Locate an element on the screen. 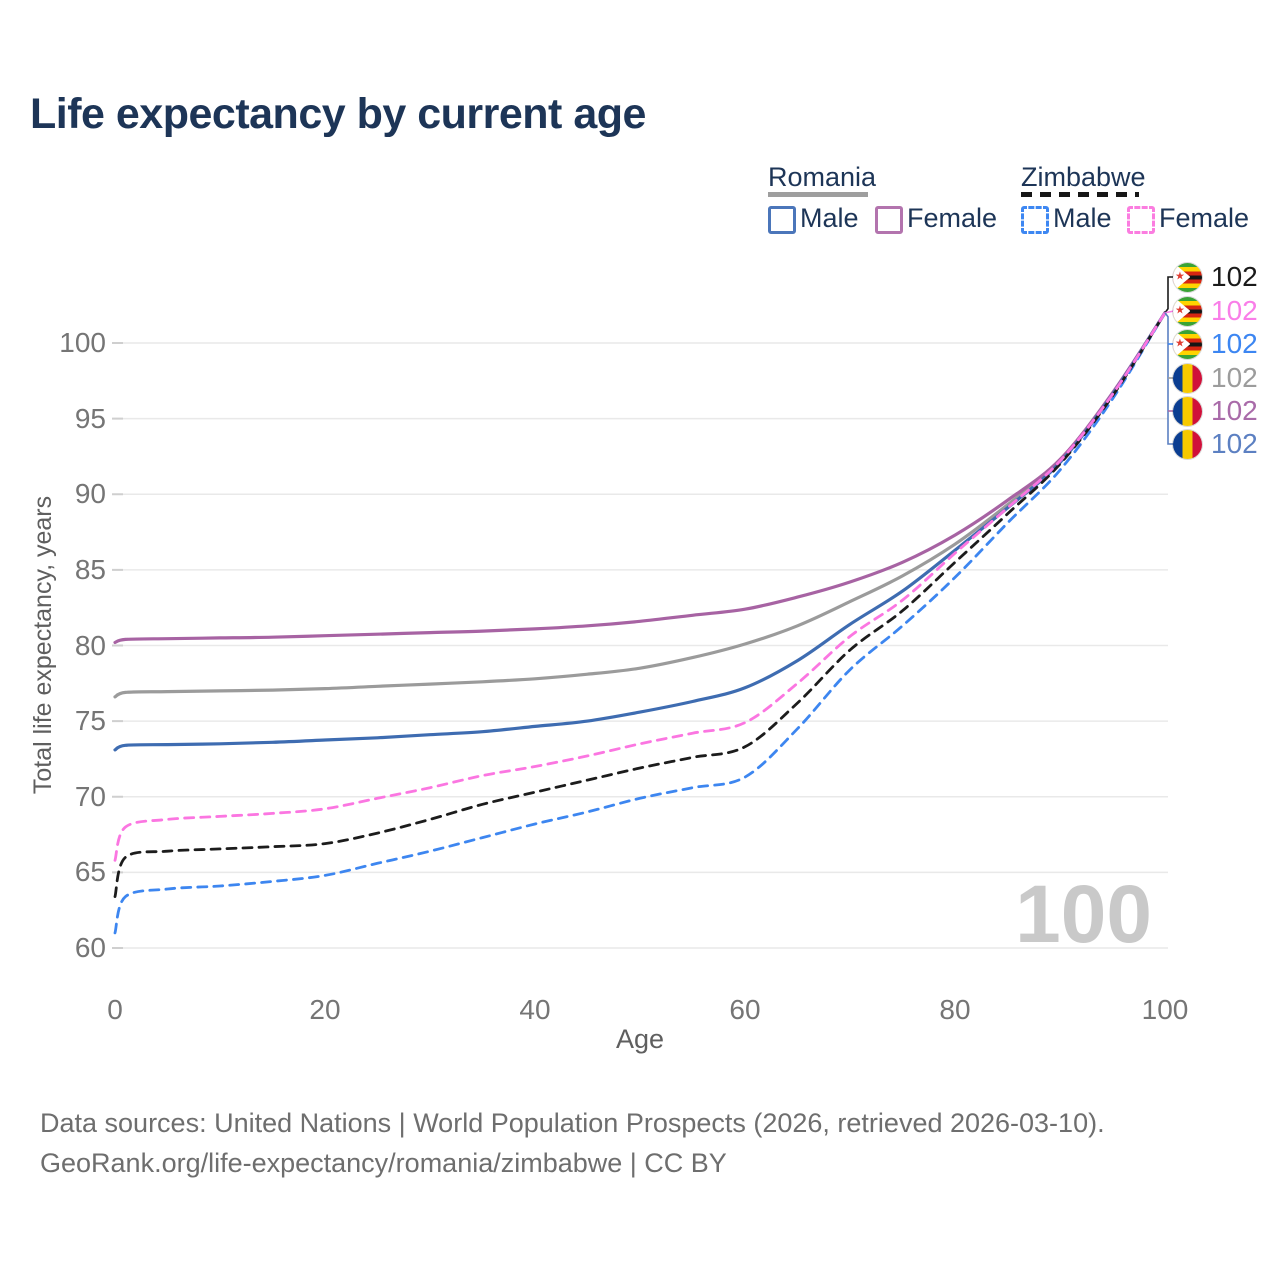 The image size is (1280, 1280). y-tick-label-95: 95 is located at coordinates (90, 418).